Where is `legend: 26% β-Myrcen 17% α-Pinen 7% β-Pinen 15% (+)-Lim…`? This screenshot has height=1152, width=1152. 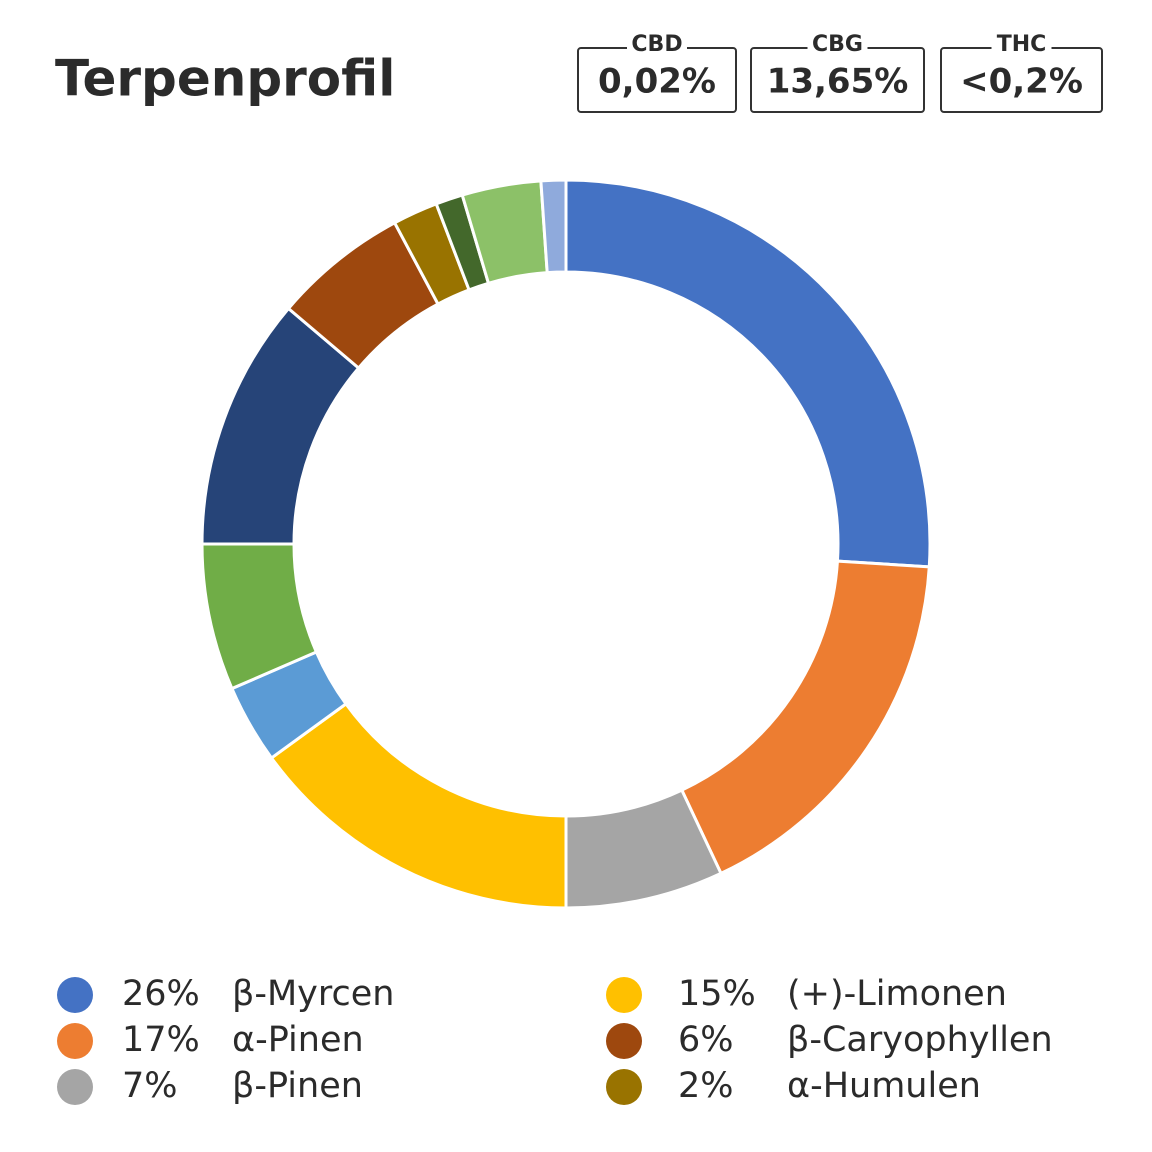 legend: 26% β-Myrcen 17% α-Pinen 7% β-Pinen 15% (+)-Lim… is located at coordinates (555, 1040).